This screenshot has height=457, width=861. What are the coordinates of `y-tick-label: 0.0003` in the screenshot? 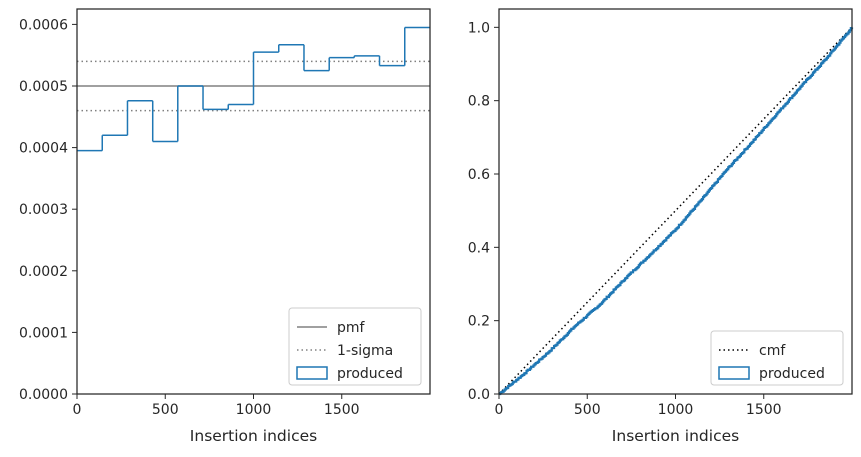 It's located at (43, 210).